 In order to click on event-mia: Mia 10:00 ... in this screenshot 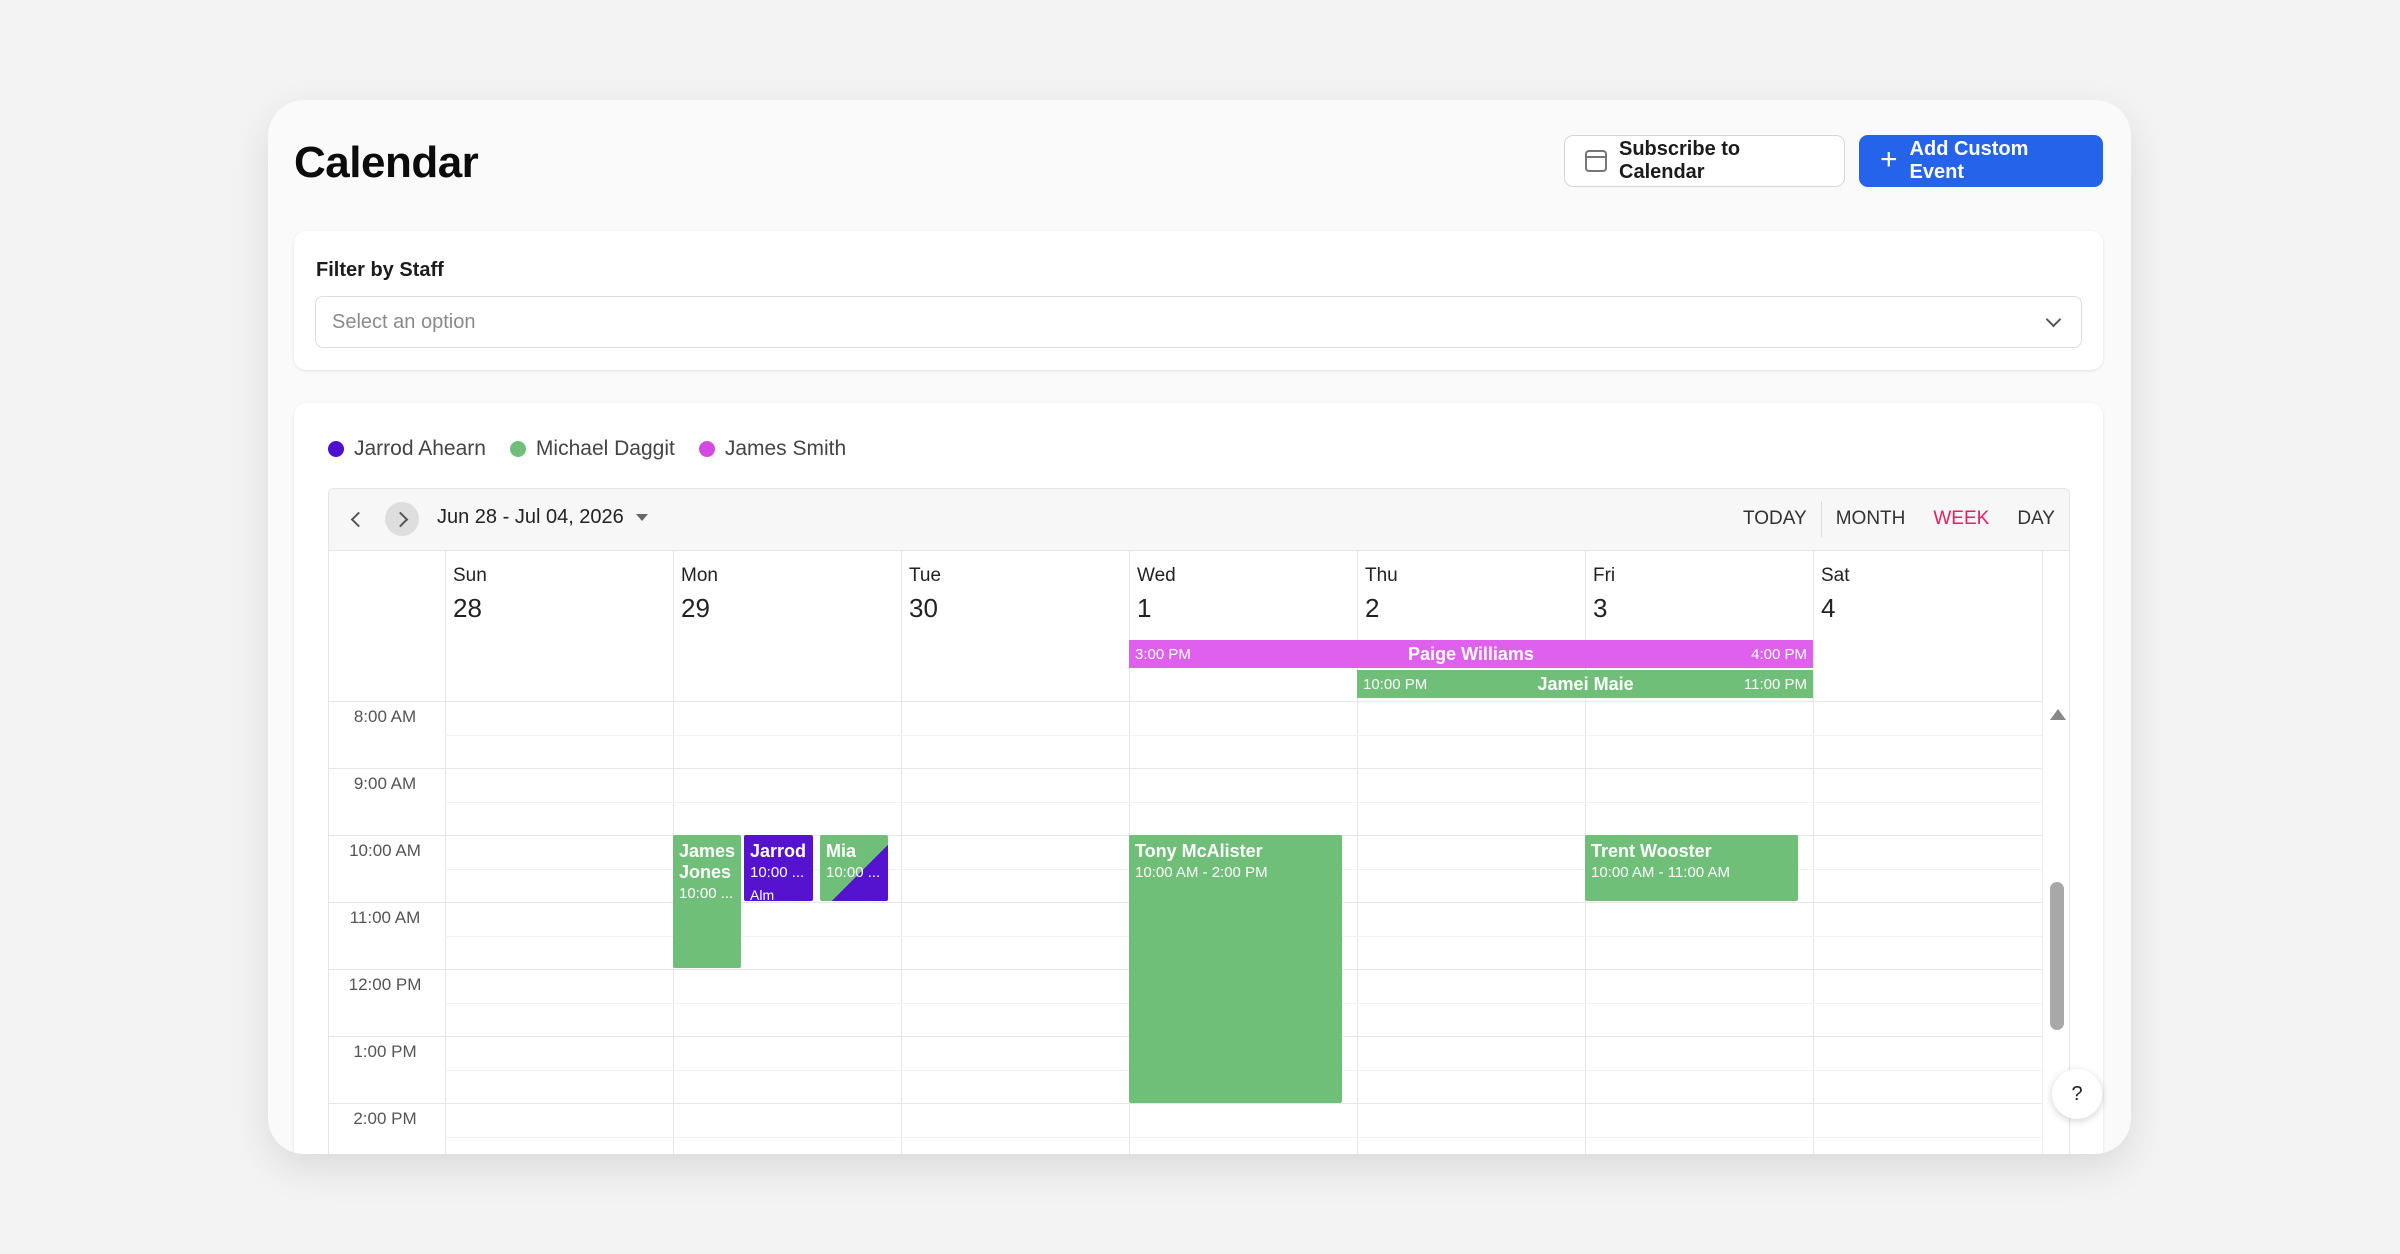, I will do `click(854, 868)`.